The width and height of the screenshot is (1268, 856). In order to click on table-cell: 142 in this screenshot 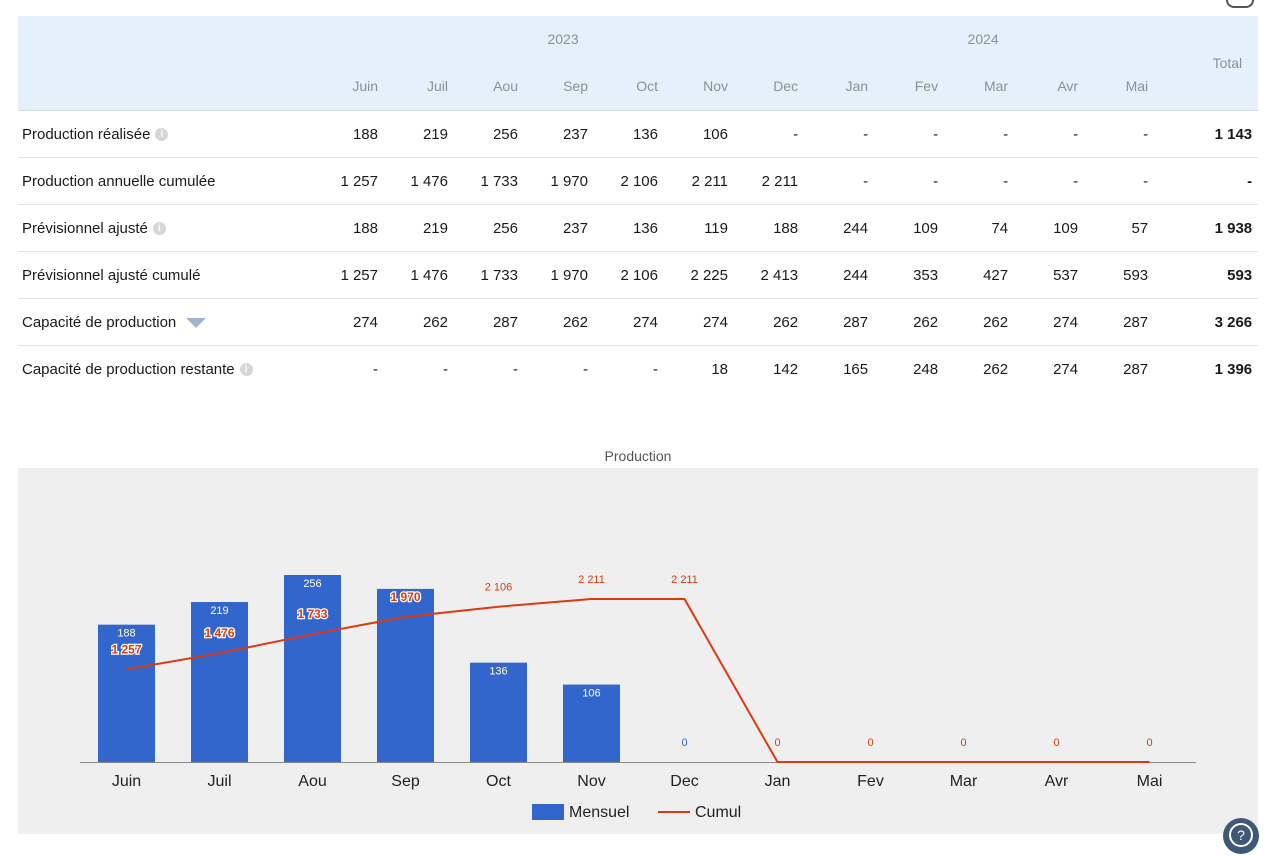, I will do `click(773, 368)`.